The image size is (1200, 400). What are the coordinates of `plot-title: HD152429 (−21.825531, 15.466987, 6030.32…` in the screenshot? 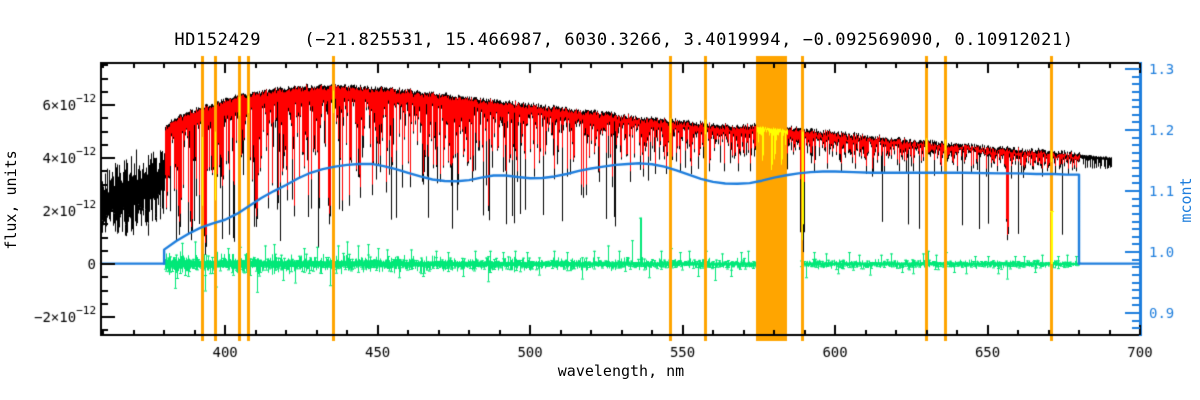 It's located at (624, 40).